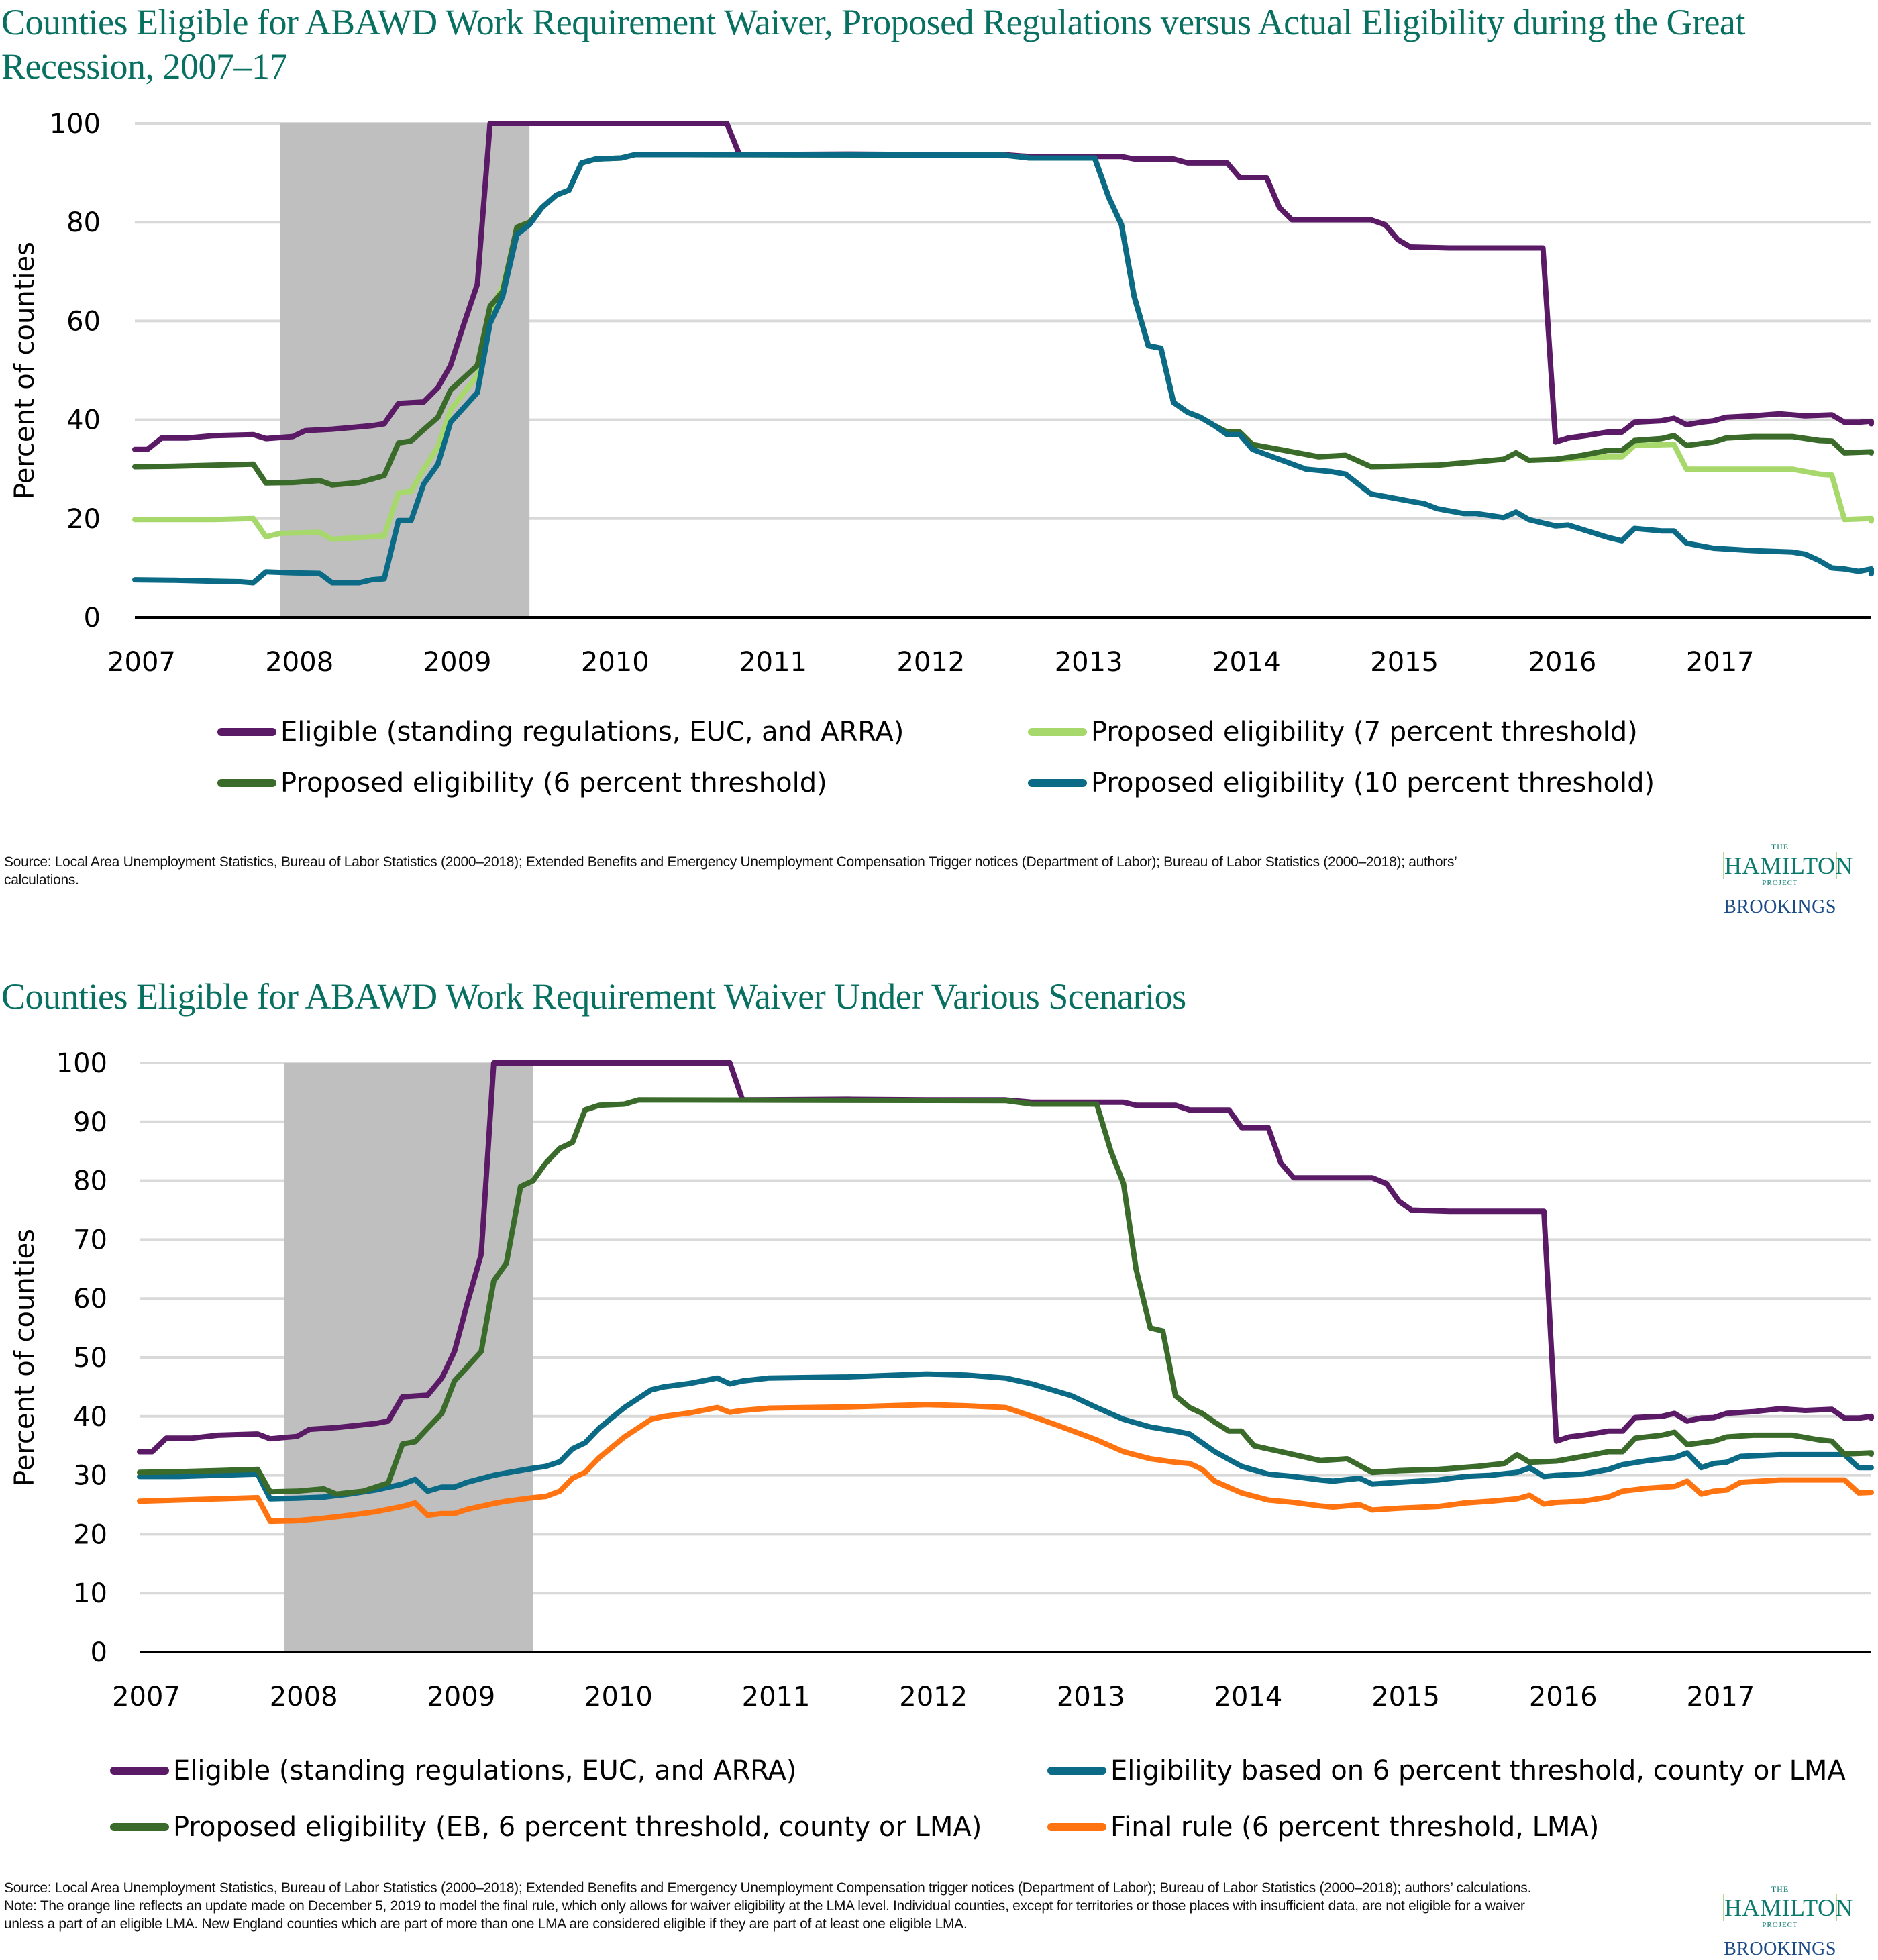  I want to click on legend-item: Final rule (6 percent threshold, LMA), so click(1323, 1827).